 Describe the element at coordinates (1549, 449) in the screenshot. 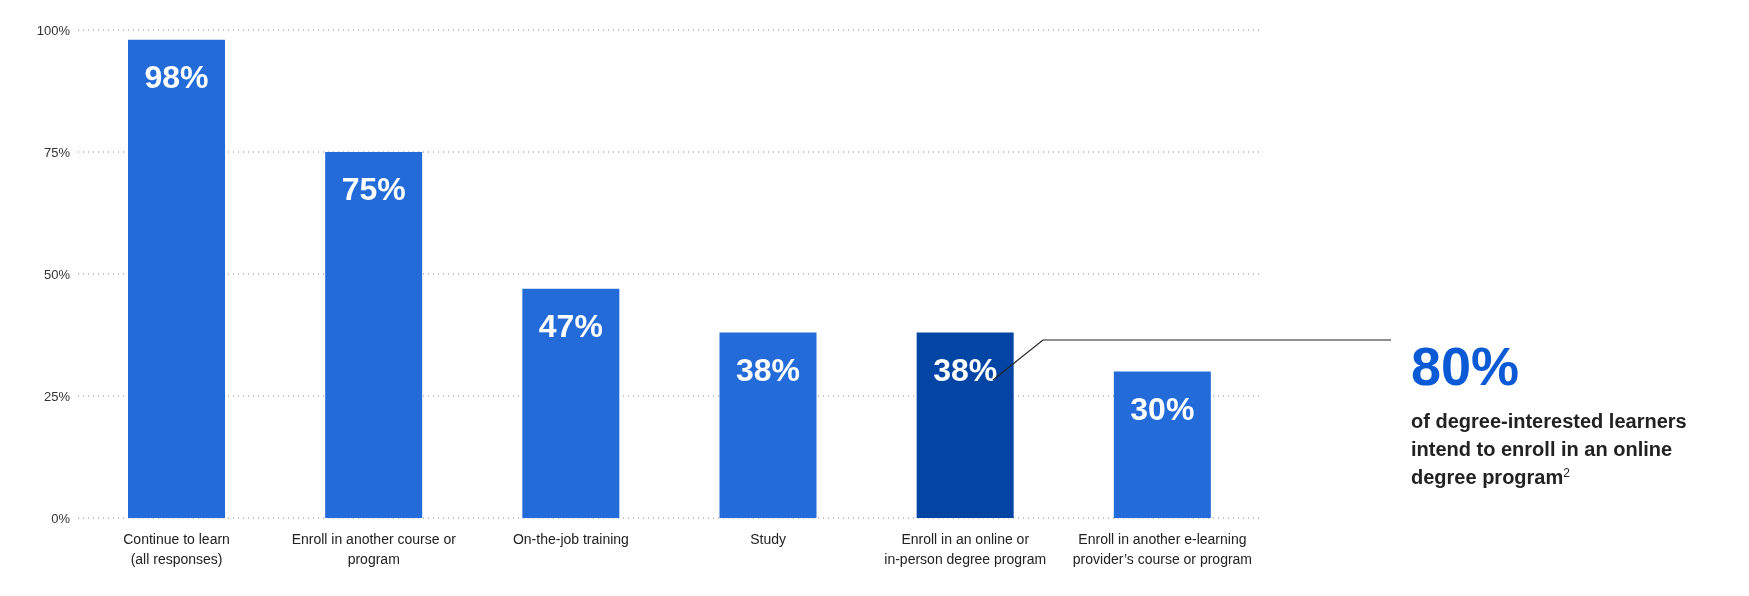

I see `text: of degree-interested learners intend to enroll in an online degree program$^{2}$` at that location.